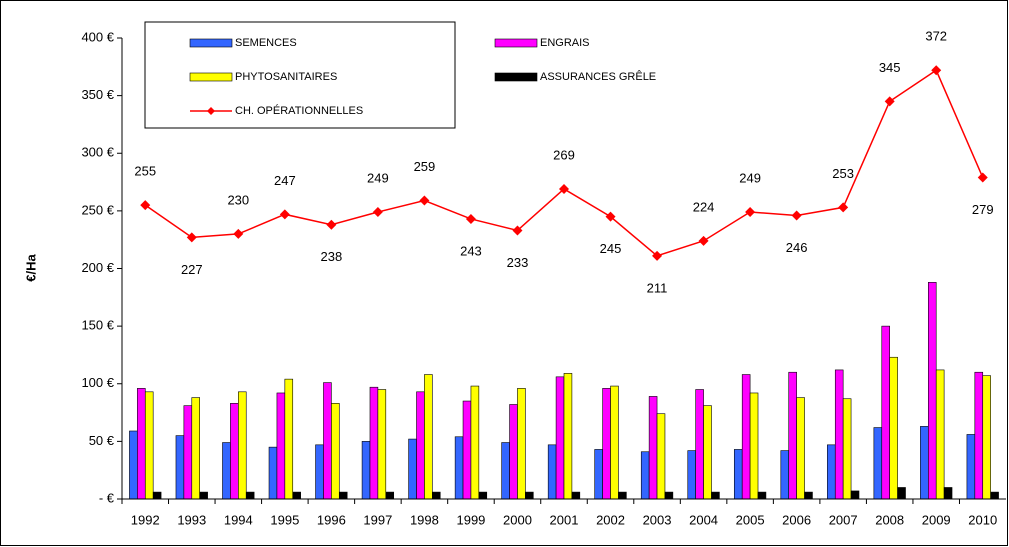 The width and height of the screenshot is (1009, 547). Describe the element at coordinates (238, 199) in the screenshot. I see `data-label: 230` at that location.